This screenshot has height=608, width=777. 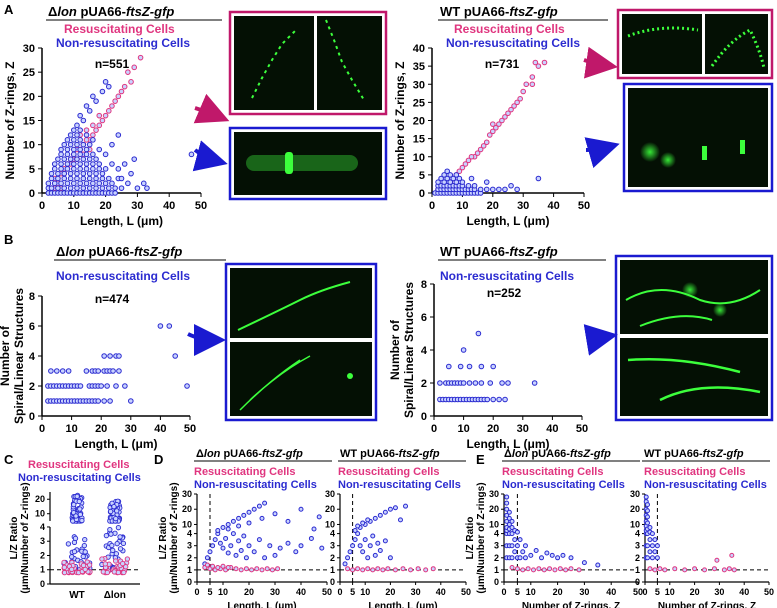 I want to click on panel-b-right-title: WT pUA66-ftsZ-gfp, so click(x=499, y=251).